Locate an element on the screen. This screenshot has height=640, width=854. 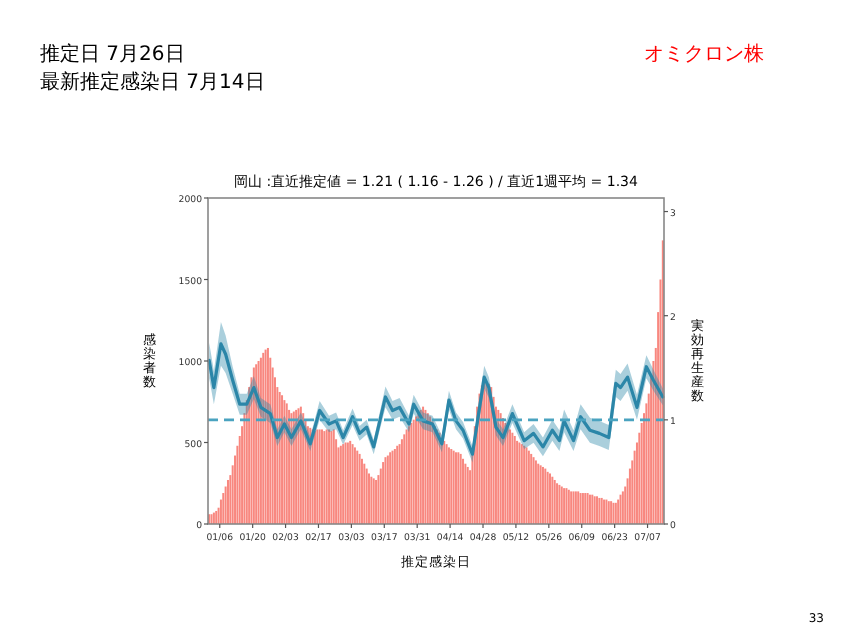
text: オミクロン株 is located at coordinates (704, 54).